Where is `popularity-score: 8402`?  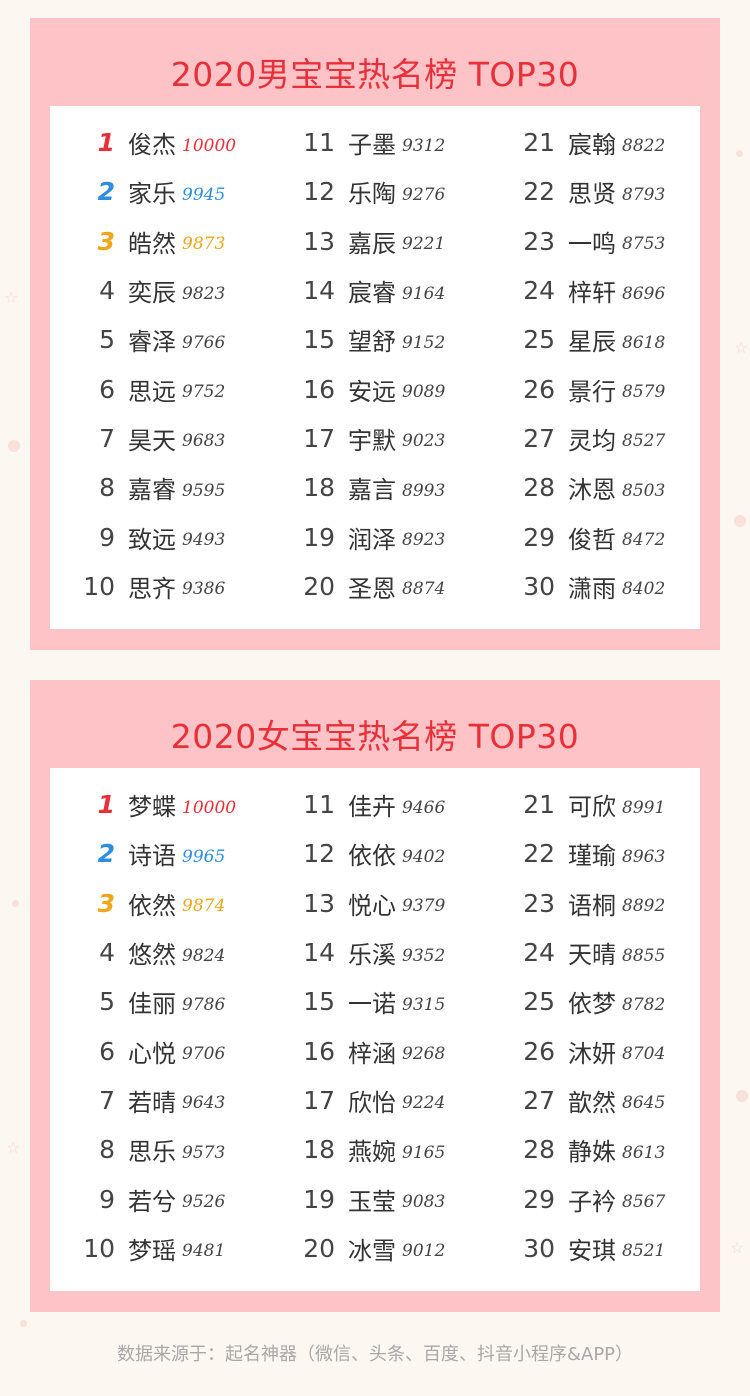 popularity-score: 8402 is located at coordinates (644, 589).